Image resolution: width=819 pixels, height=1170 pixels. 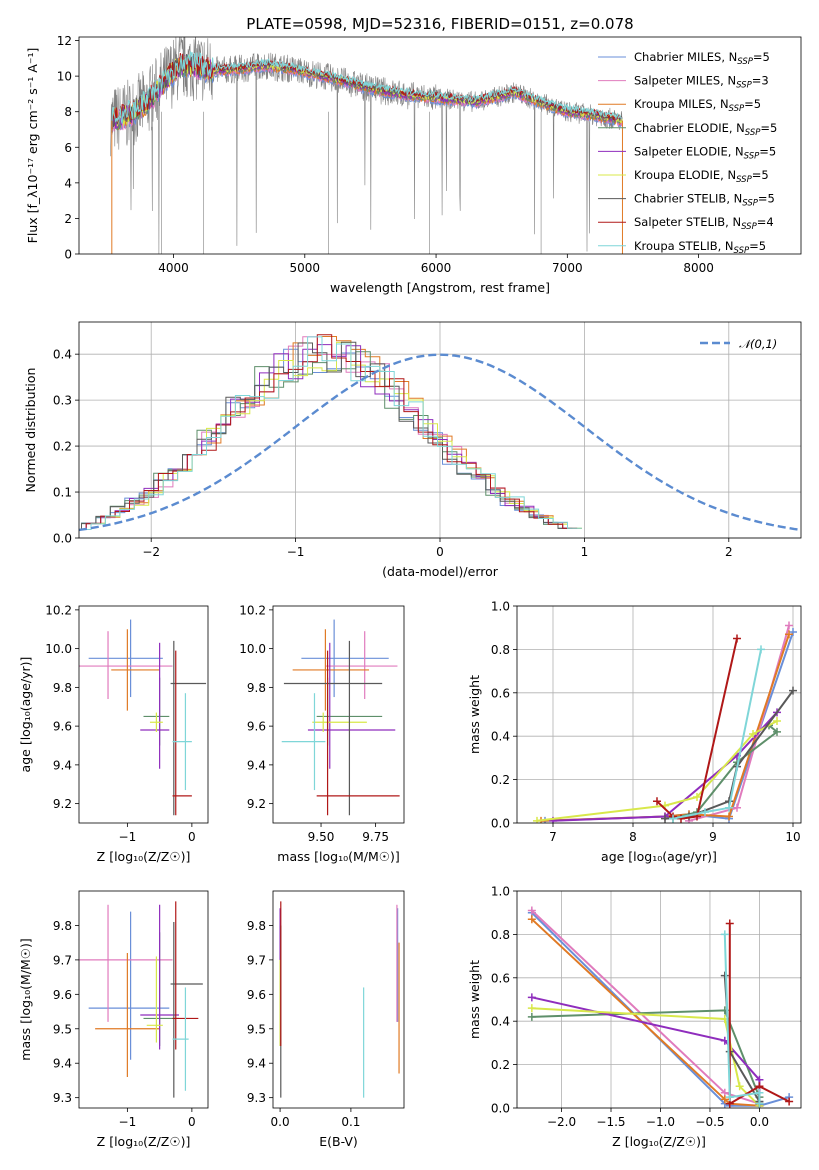 What do you see at coordinates (561, 1122) in the screenshot?
I see `x-tick-label: −2.0` at bounding box center [561, 1122].